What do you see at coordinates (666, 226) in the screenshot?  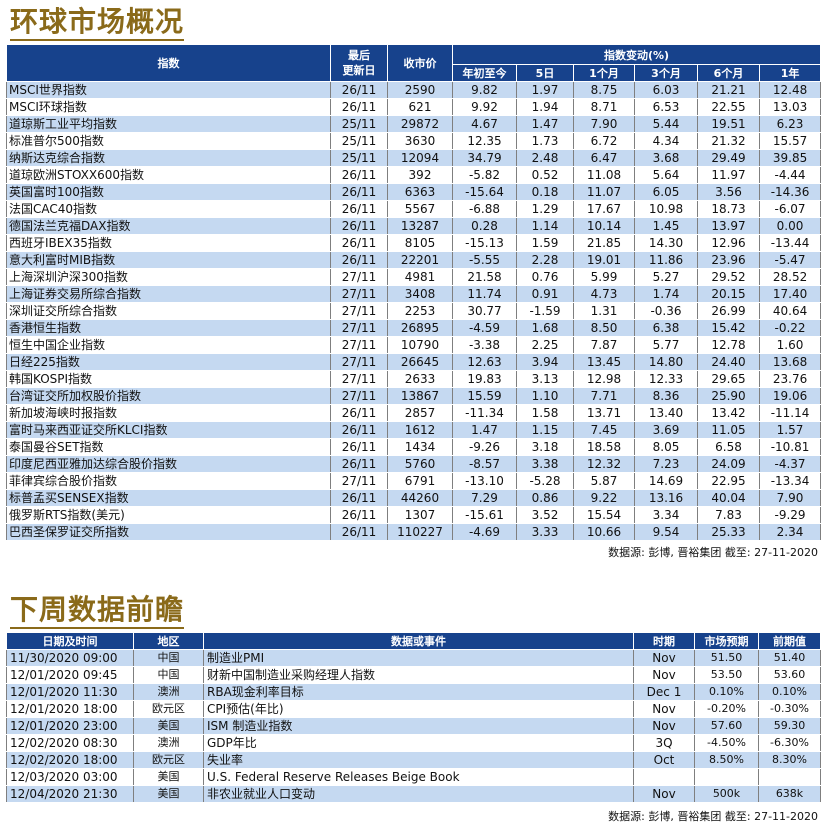 I see `change-3m-cell: 1.45` at bounding box center [666, 226].